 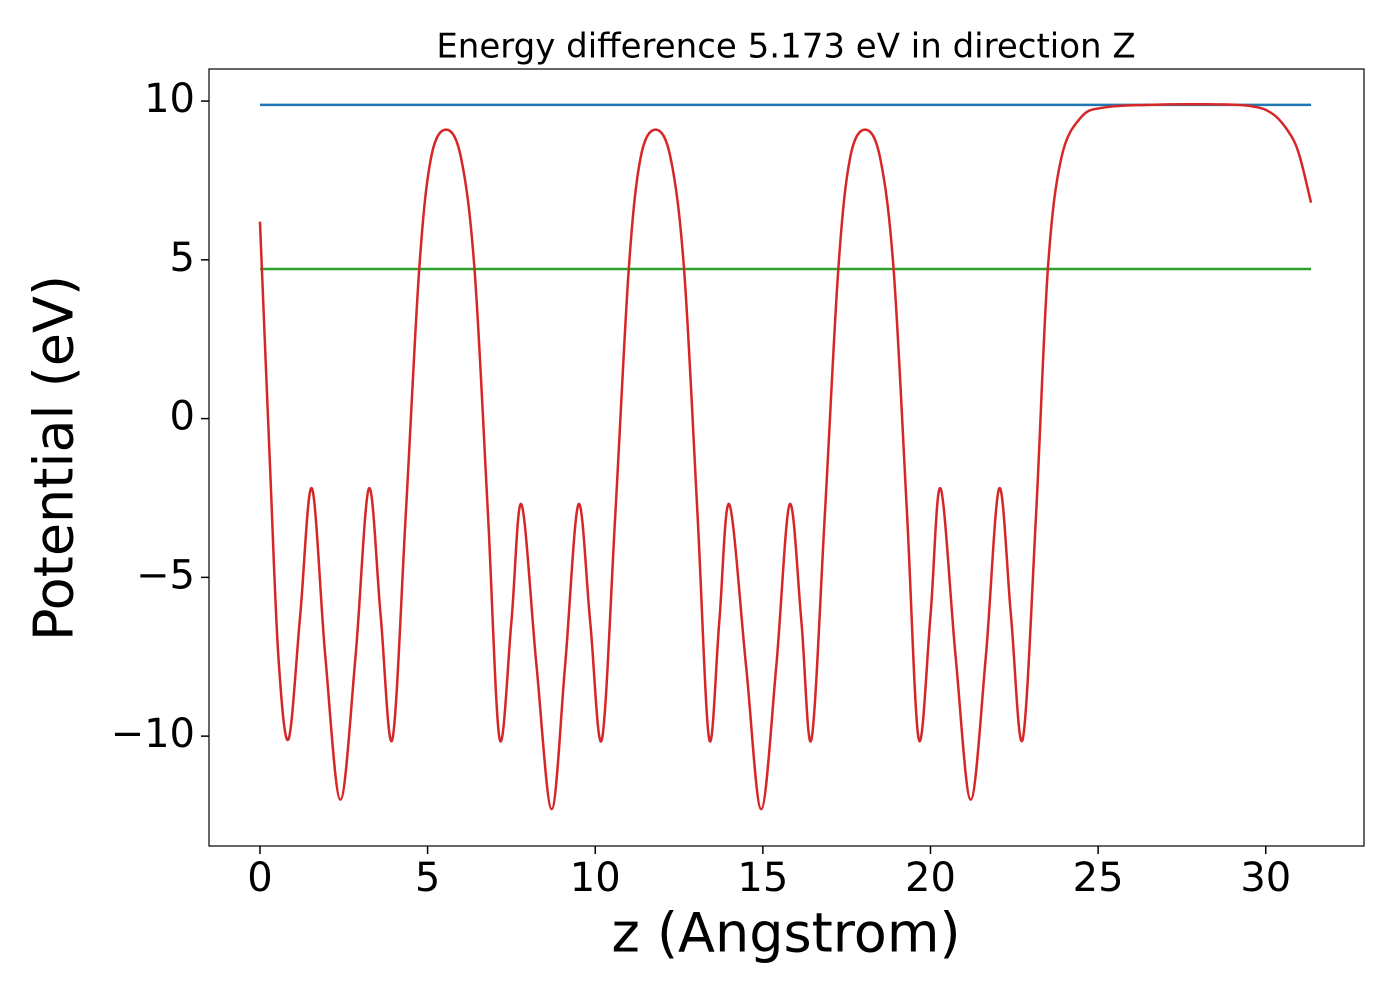 What do you see at coordinates (762, 878) in the screenshot?
I see `x-tick-label: 15` at bounding box center [762, 878].